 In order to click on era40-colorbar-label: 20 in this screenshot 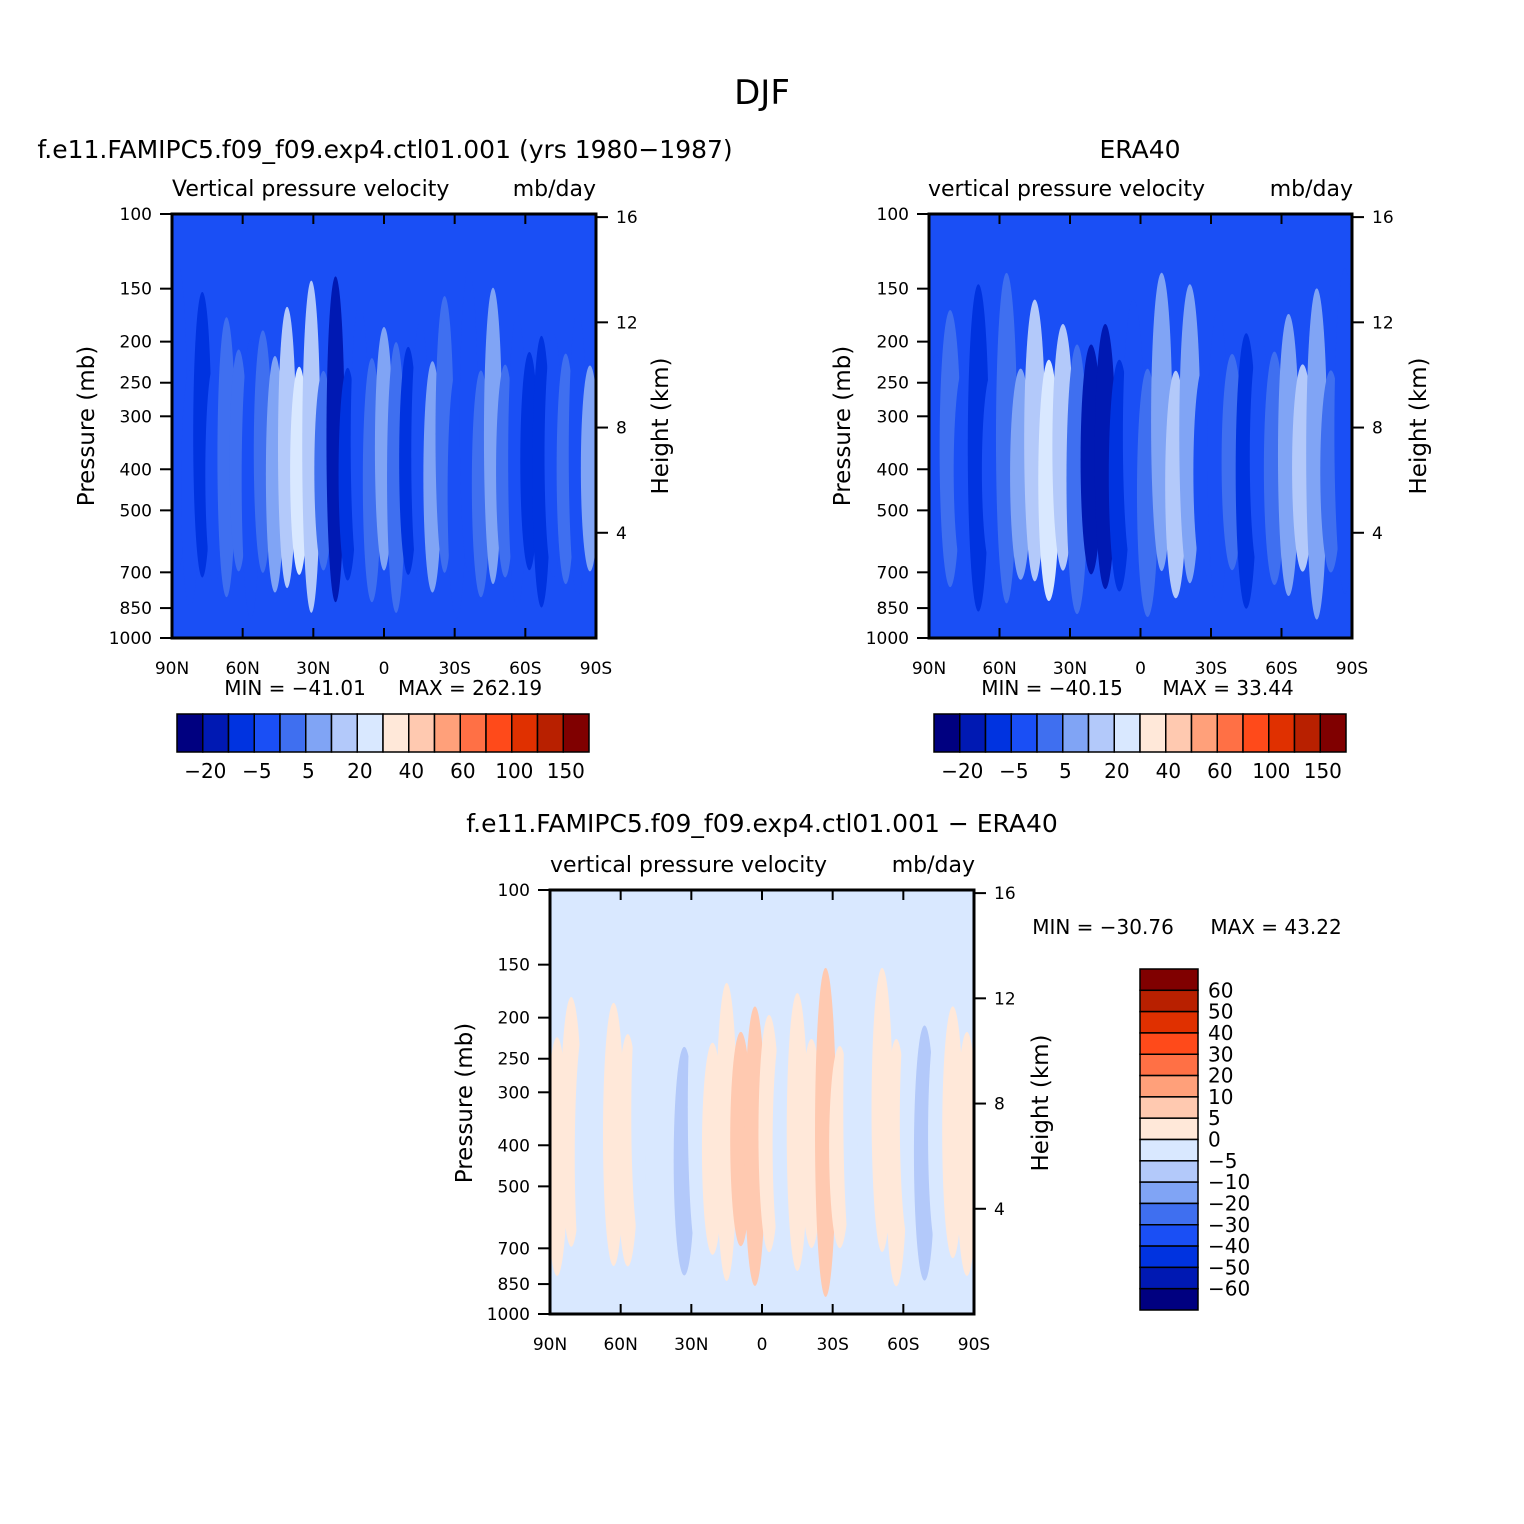, I will do `click(1116, 771)`.